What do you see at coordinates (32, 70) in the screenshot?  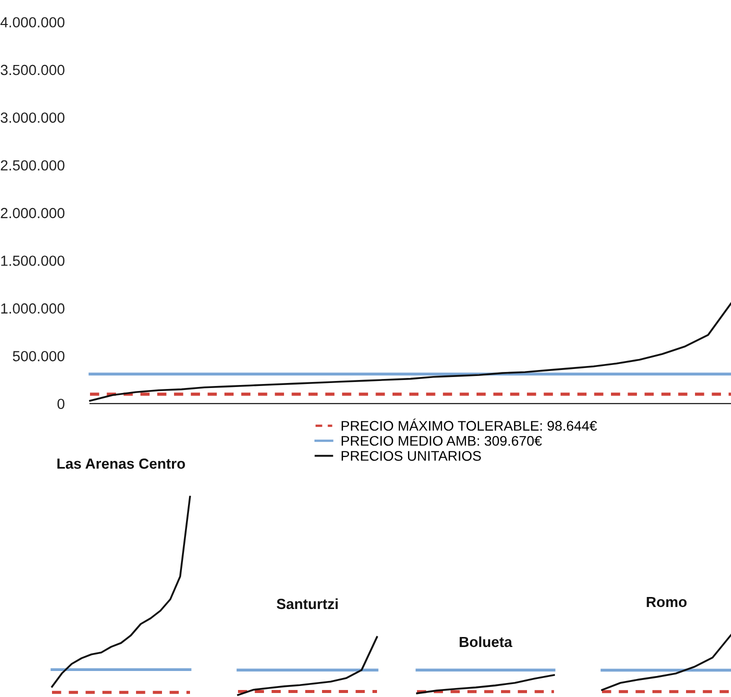 I see `y-tick-label: 3.500.000` at bounding box center [32, 70].